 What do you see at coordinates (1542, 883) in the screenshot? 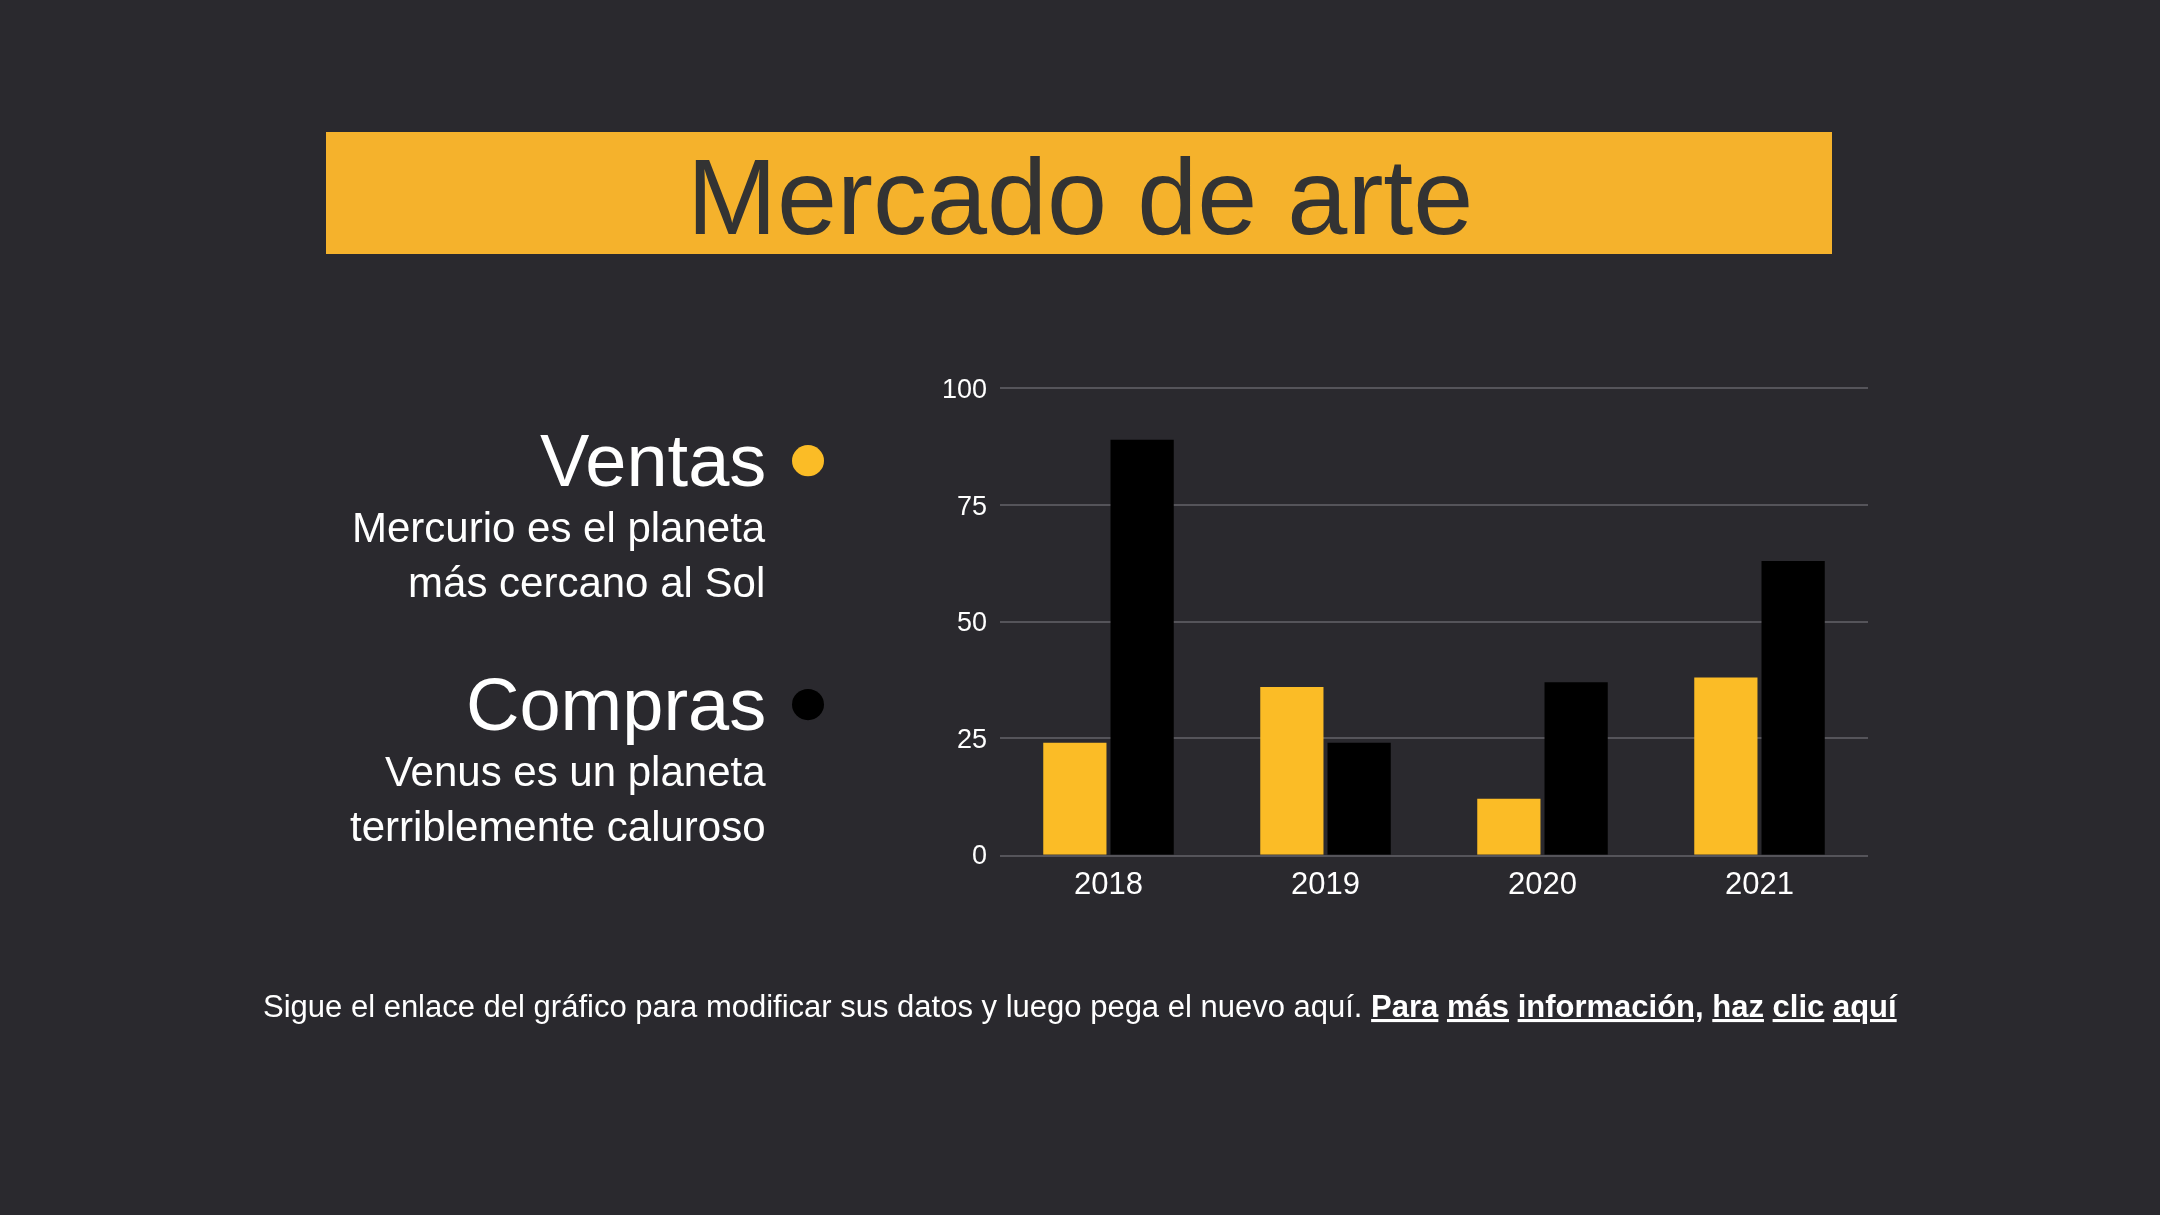
I see `x-tick-label: 2020` at bounding box center [1542, 883].